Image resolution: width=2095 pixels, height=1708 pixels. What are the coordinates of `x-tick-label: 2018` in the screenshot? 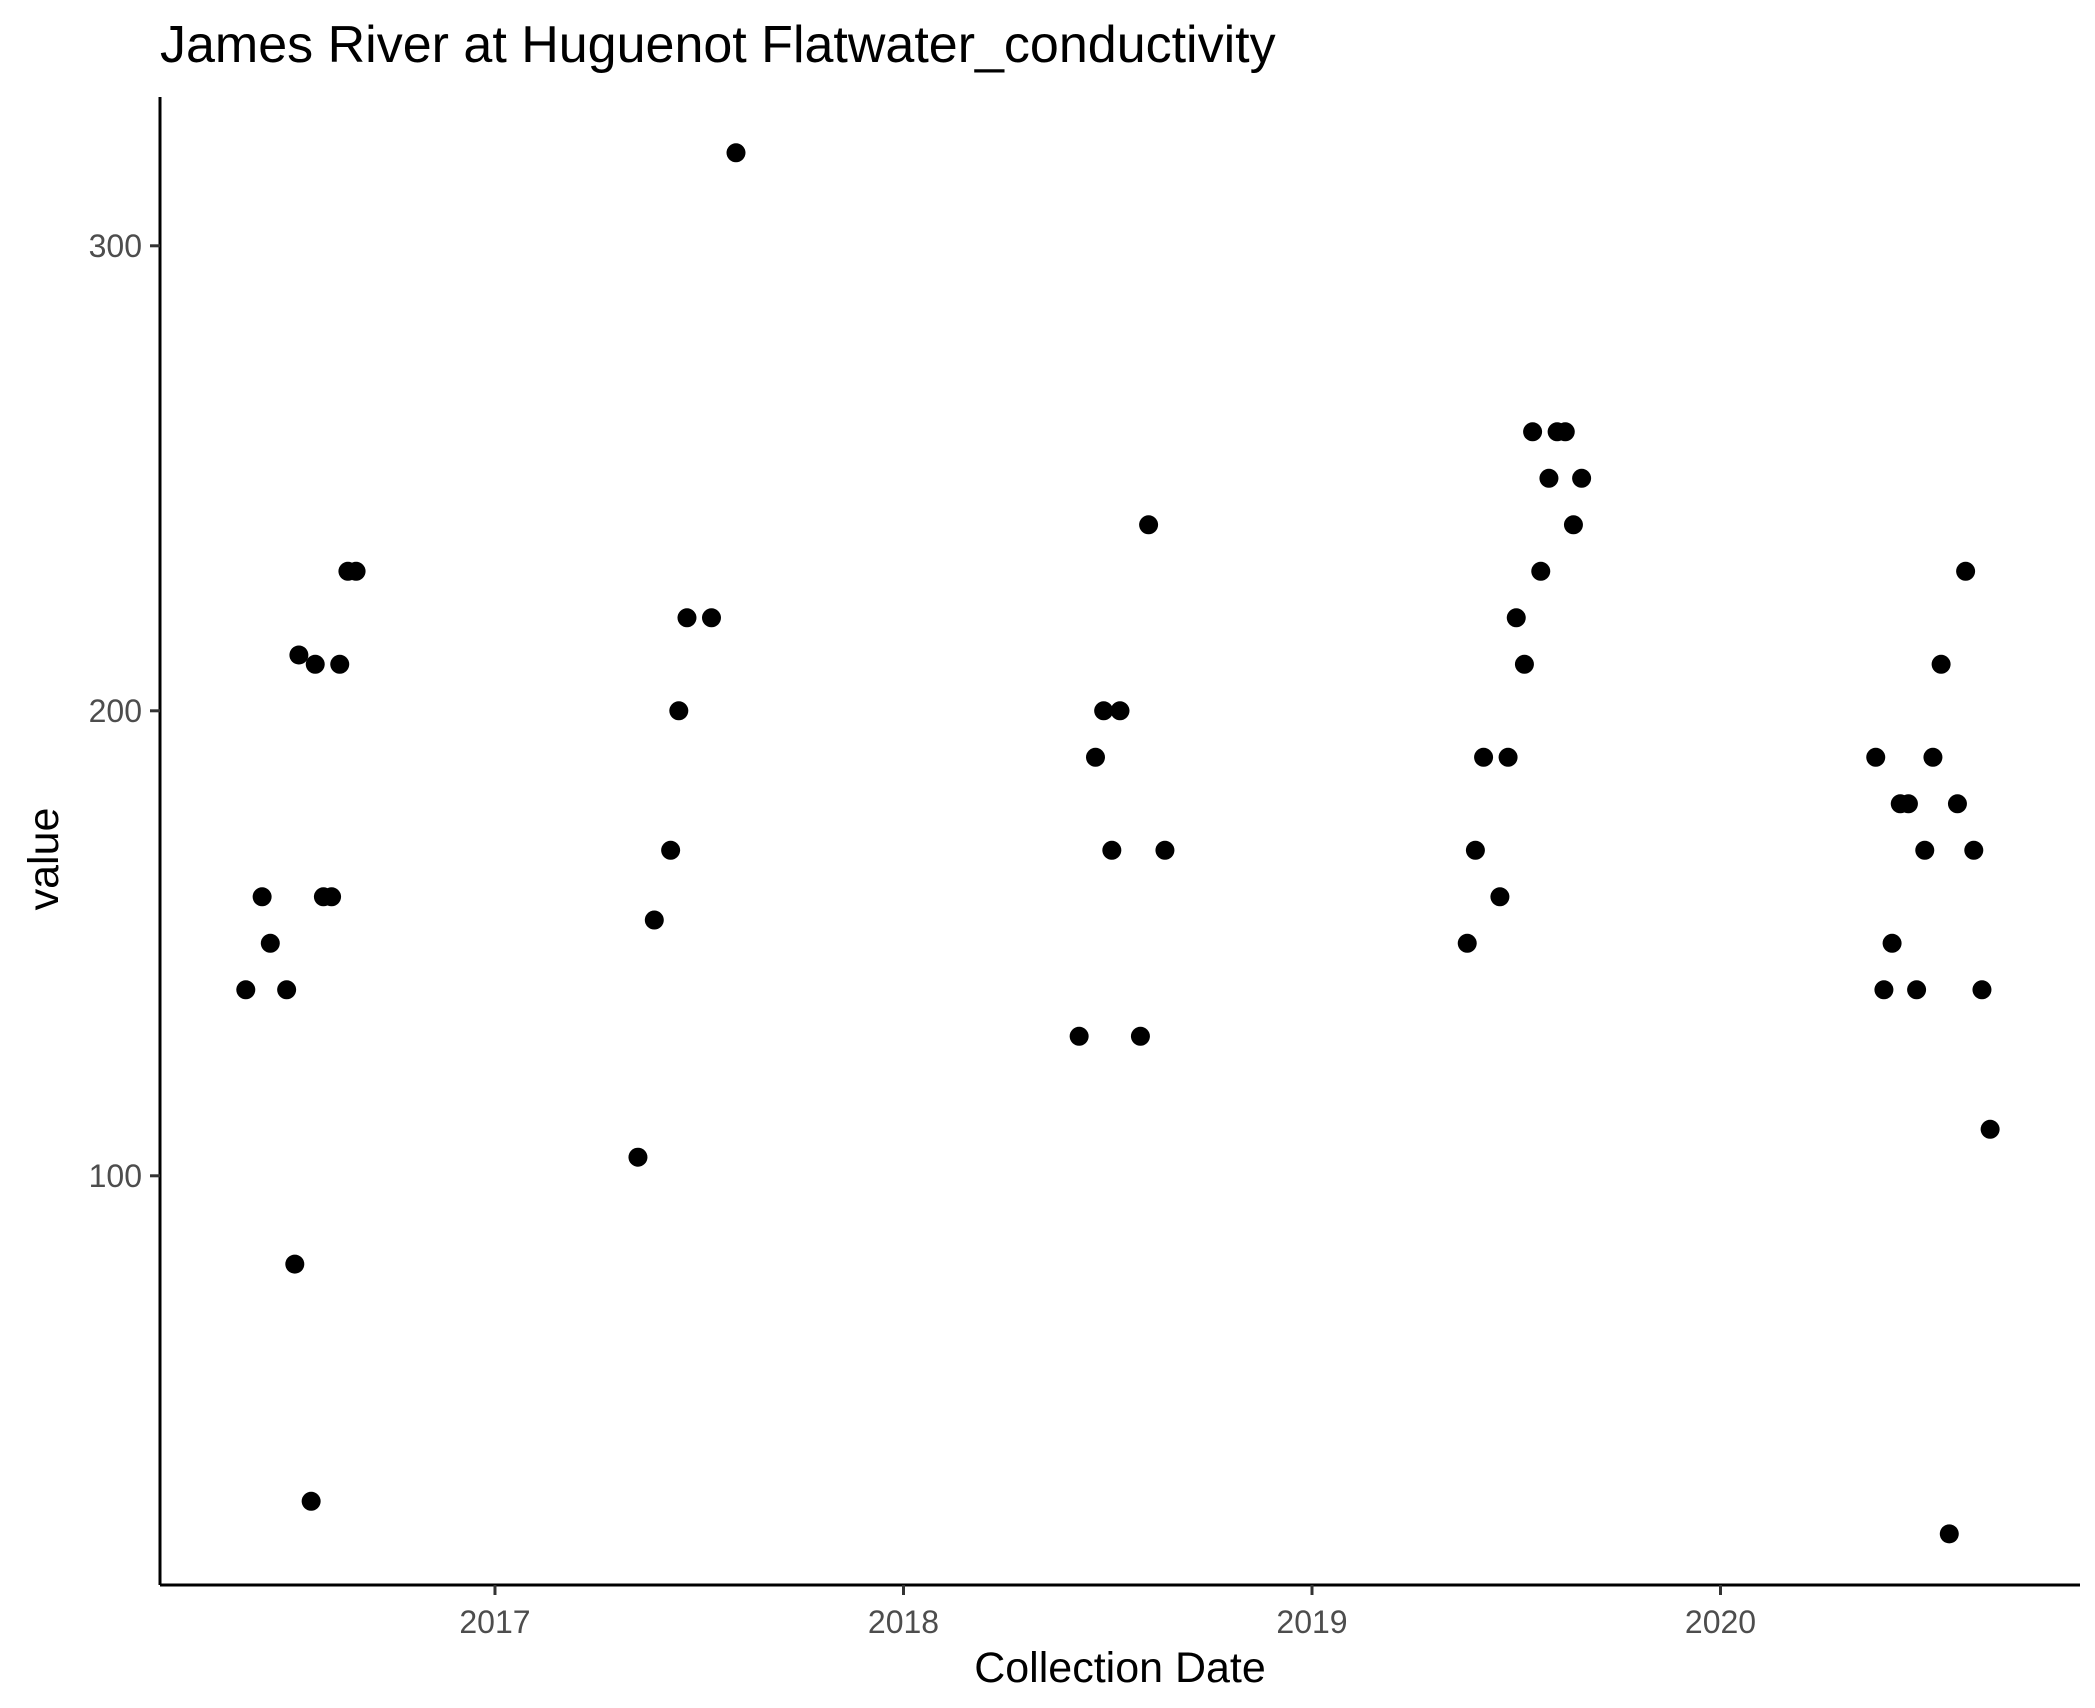 It's located at (903, 1622).